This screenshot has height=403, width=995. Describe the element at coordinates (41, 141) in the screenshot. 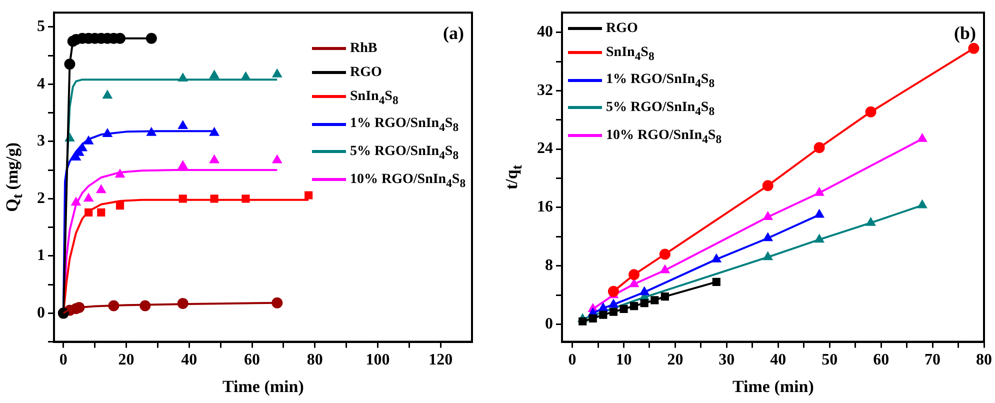

I see `y-tick-label: 3` at that location.